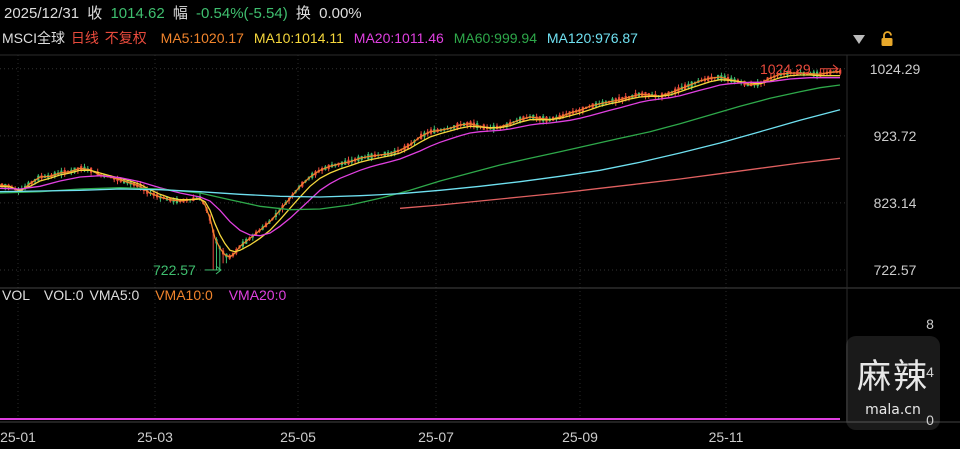 The height and width of the screenshot is (449, 960). I want to click on time-tick-label: 25-01, so click(18, 437).